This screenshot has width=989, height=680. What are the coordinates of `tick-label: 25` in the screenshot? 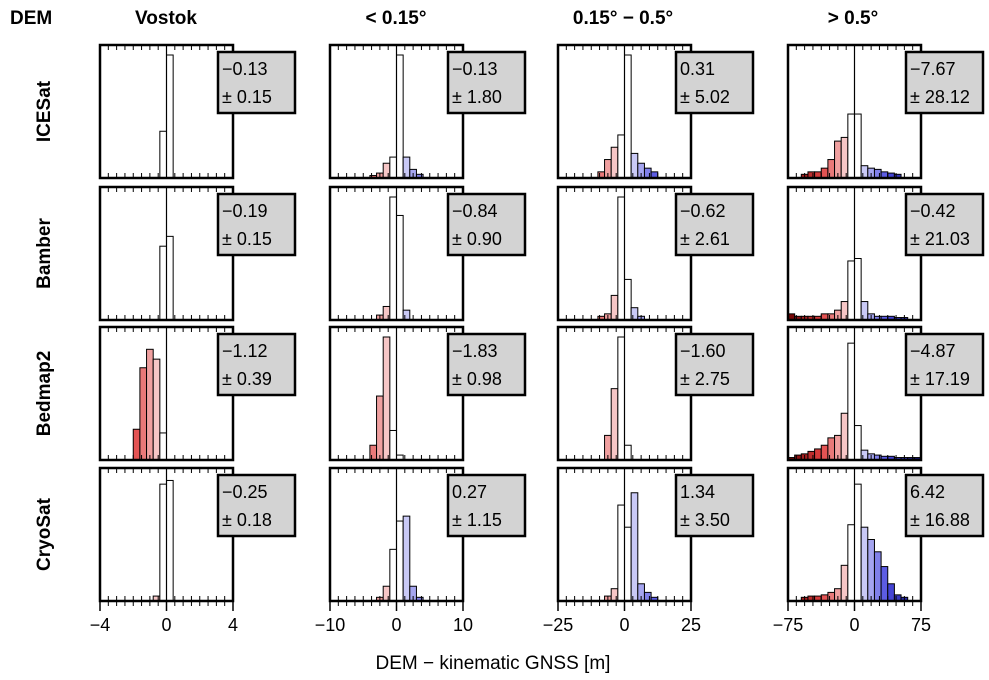 It's located at (691, 625).